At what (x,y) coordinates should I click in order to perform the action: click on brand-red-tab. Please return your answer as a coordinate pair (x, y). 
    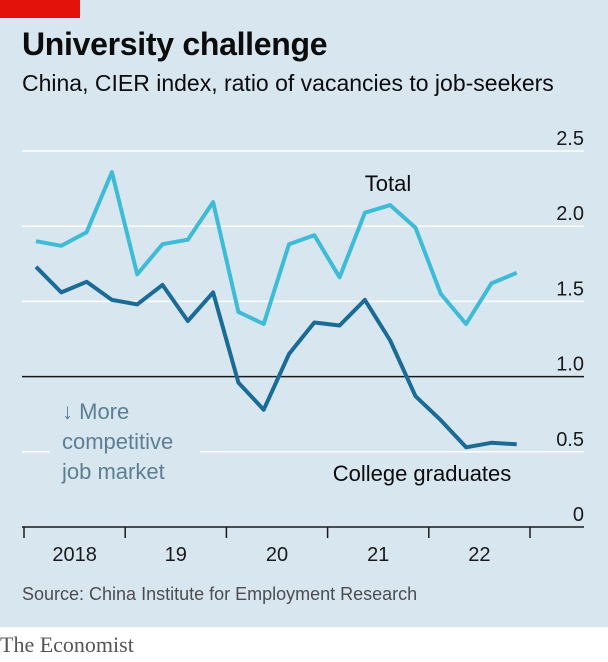
    Looking at the image, I should click on (40, 9).